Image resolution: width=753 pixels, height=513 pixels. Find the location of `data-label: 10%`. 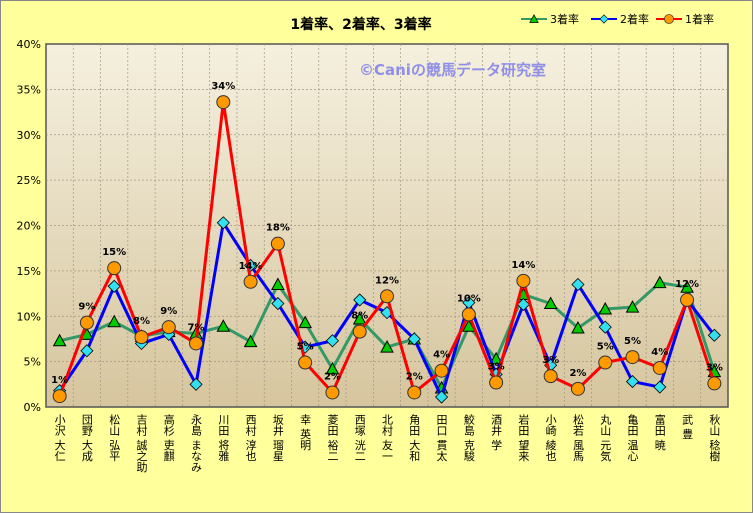

data-label: 10% is located at coordinates (469, 298).